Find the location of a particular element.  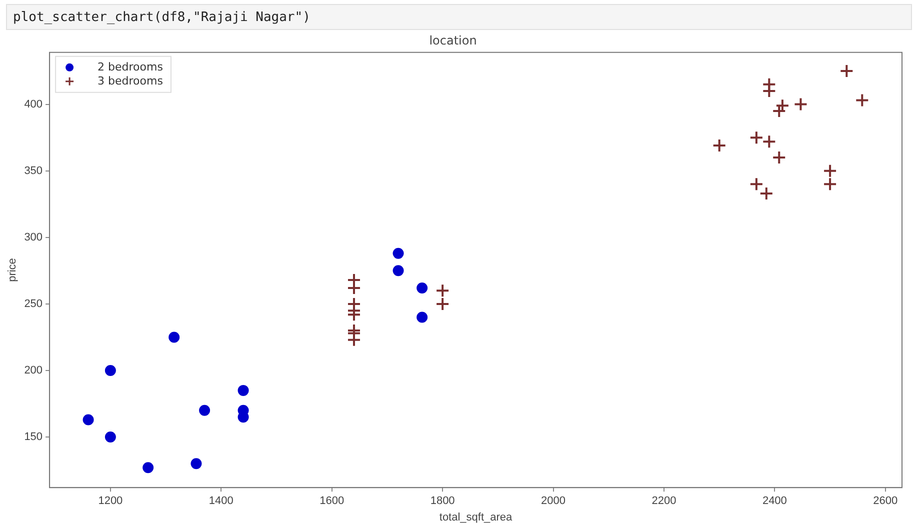

x-tick-label: 1200 is located at coordinates (110, 501).